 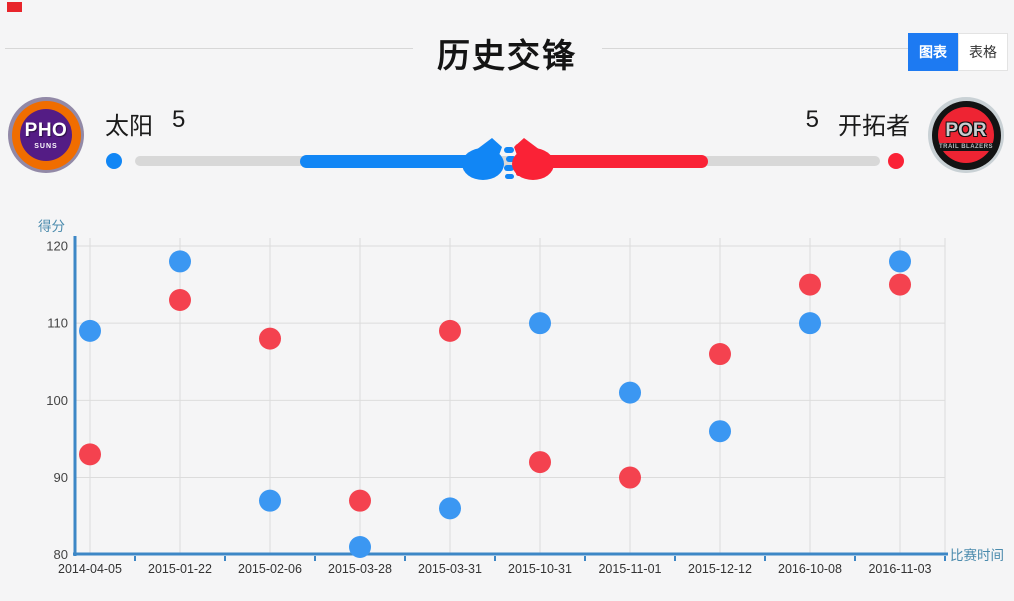 What do you see at coordinates (360, 569) in the screenshot?
I see `svg-text: 2015-03-28` at bounding box center [360, 569].